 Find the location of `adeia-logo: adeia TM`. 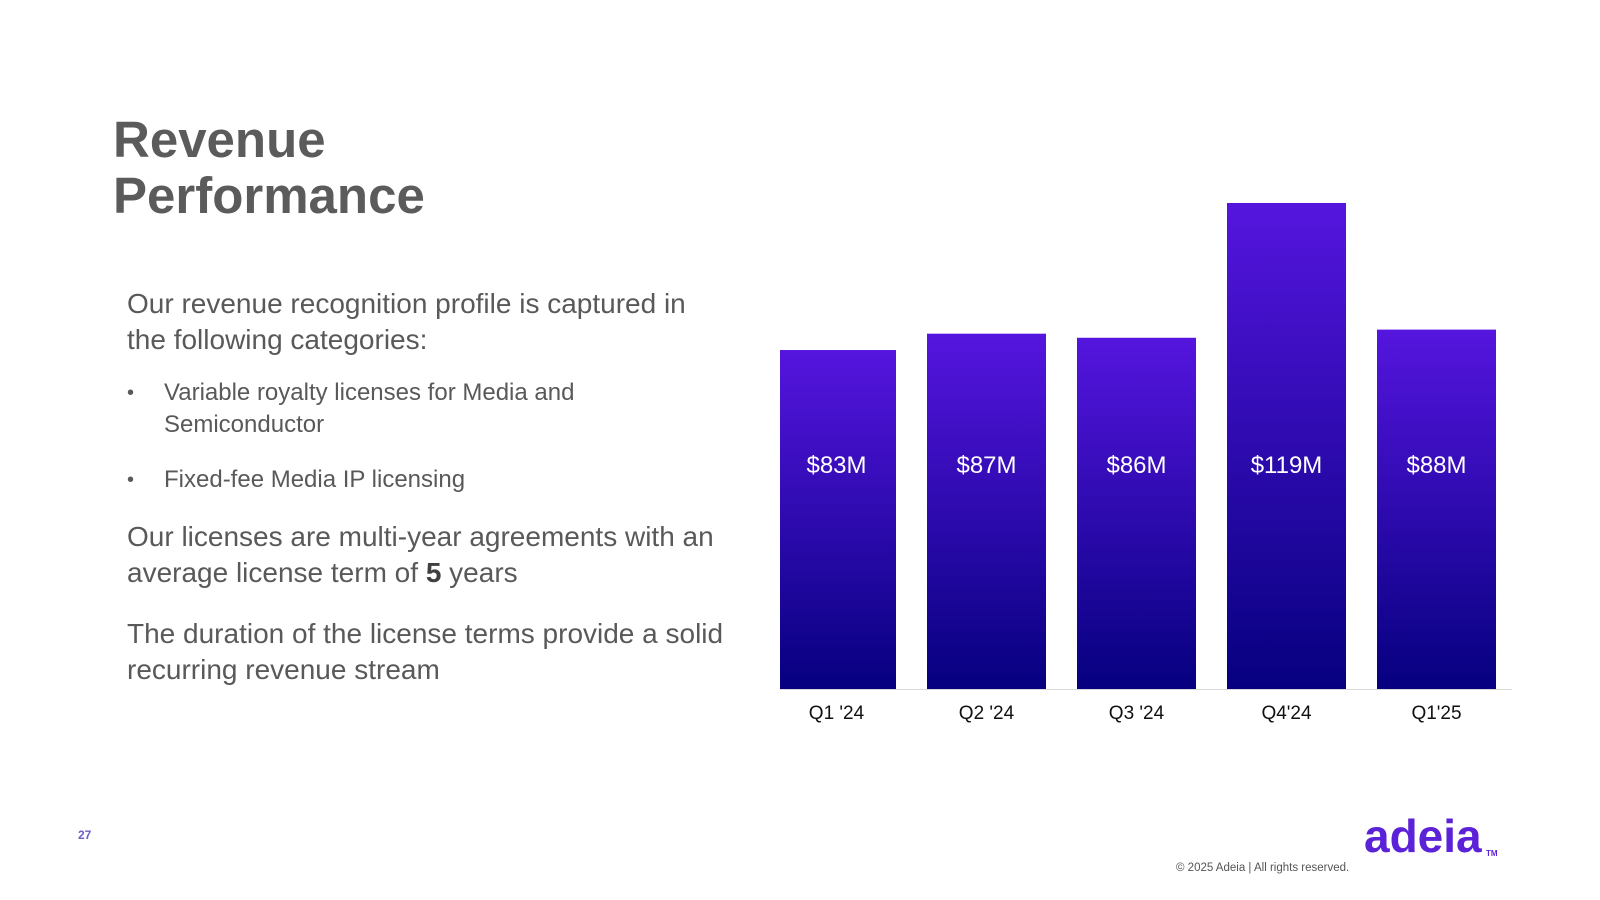

adeia-logo: adeia TM is located at coordinates (1434, 837).